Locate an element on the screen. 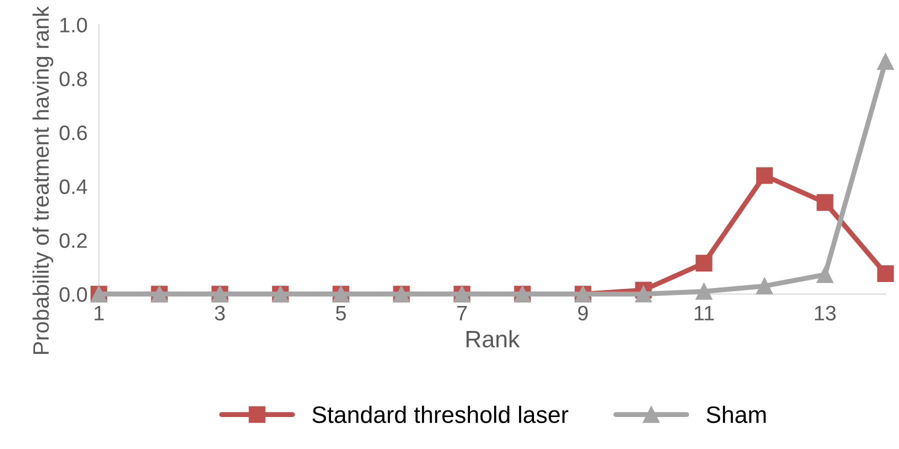 The width and height of the screenshot is (899, 449). x-tick-label: 13 is located at coordinates (825, 313).